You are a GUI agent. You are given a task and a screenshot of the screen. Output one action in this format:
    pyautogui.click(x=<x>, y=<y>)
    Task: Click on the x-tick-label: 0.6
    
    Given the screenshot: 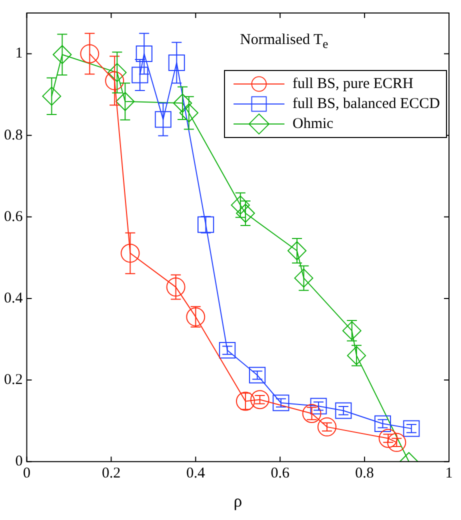 What is the action you would take?
    pyautogui.click(x=280, y=474)
    